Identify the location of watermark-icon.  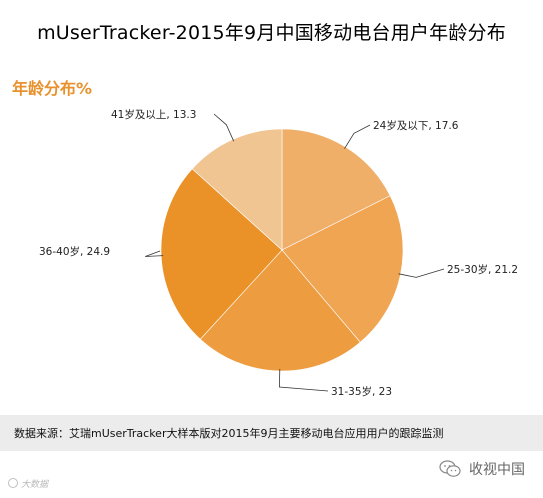
(13, 483).